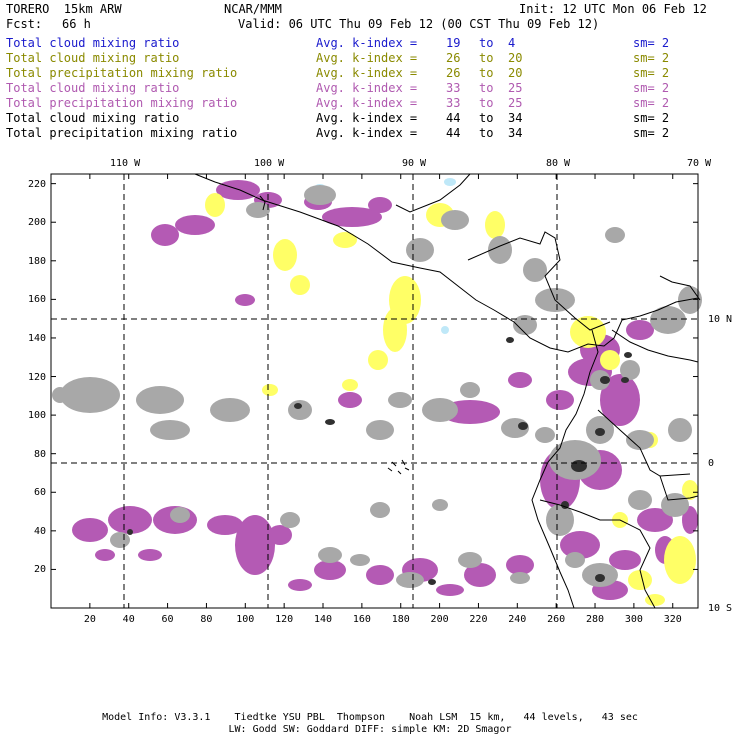  I want to click on legend-k-start: 44, so click(453, 133).